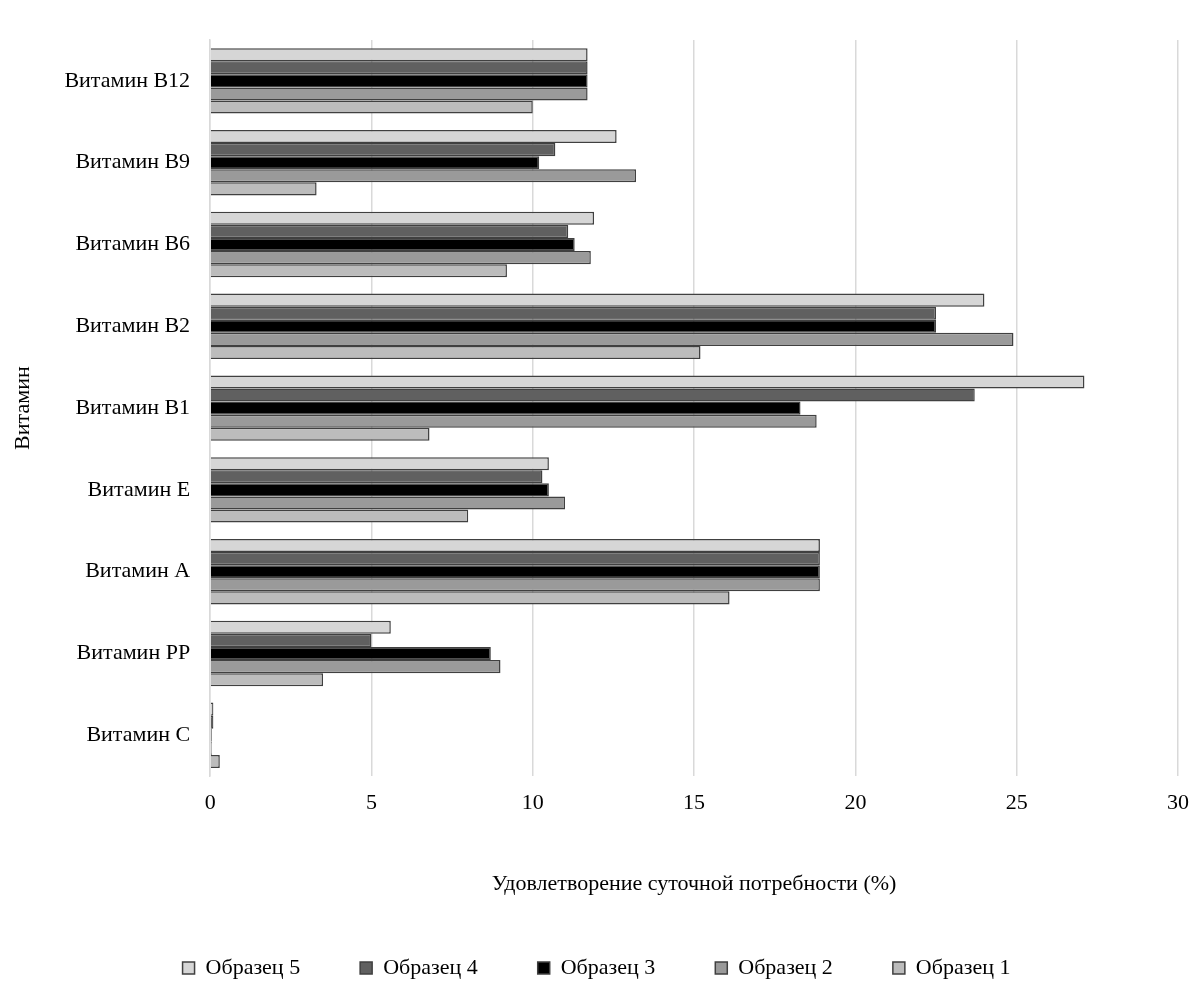  What do you see at coordinates (133, 161) in the screenshot?
I see `y-tick-label: Витамин B9` at bounding box center [133, 161].